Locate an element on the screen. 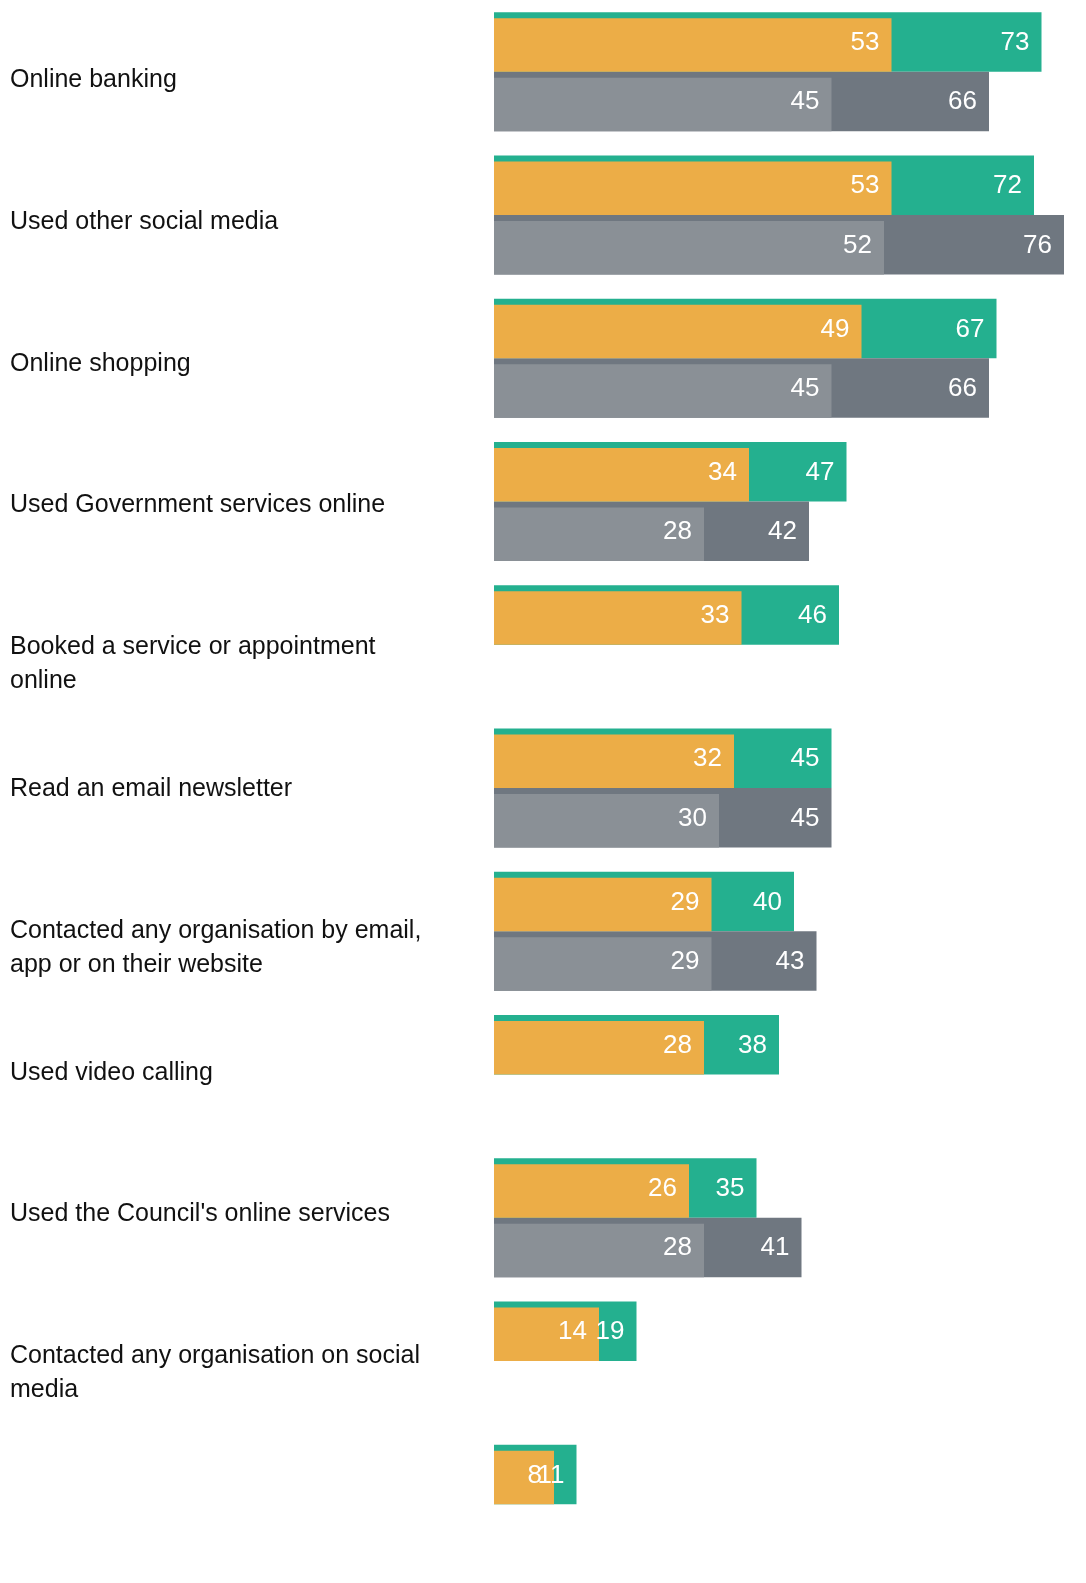  data-label: 52 is located at coordinates (857, 243).